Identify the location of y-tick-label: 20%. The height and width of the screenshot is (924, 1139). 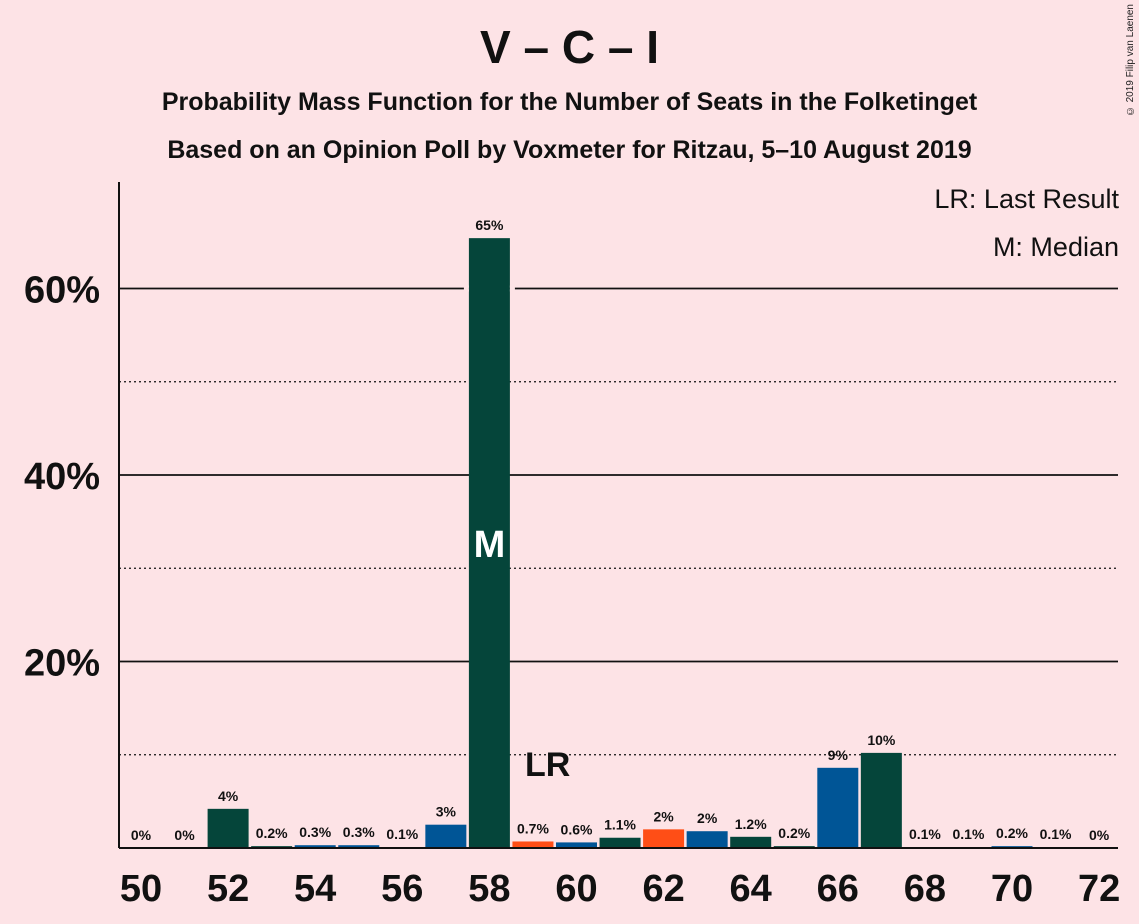
(62, 664).